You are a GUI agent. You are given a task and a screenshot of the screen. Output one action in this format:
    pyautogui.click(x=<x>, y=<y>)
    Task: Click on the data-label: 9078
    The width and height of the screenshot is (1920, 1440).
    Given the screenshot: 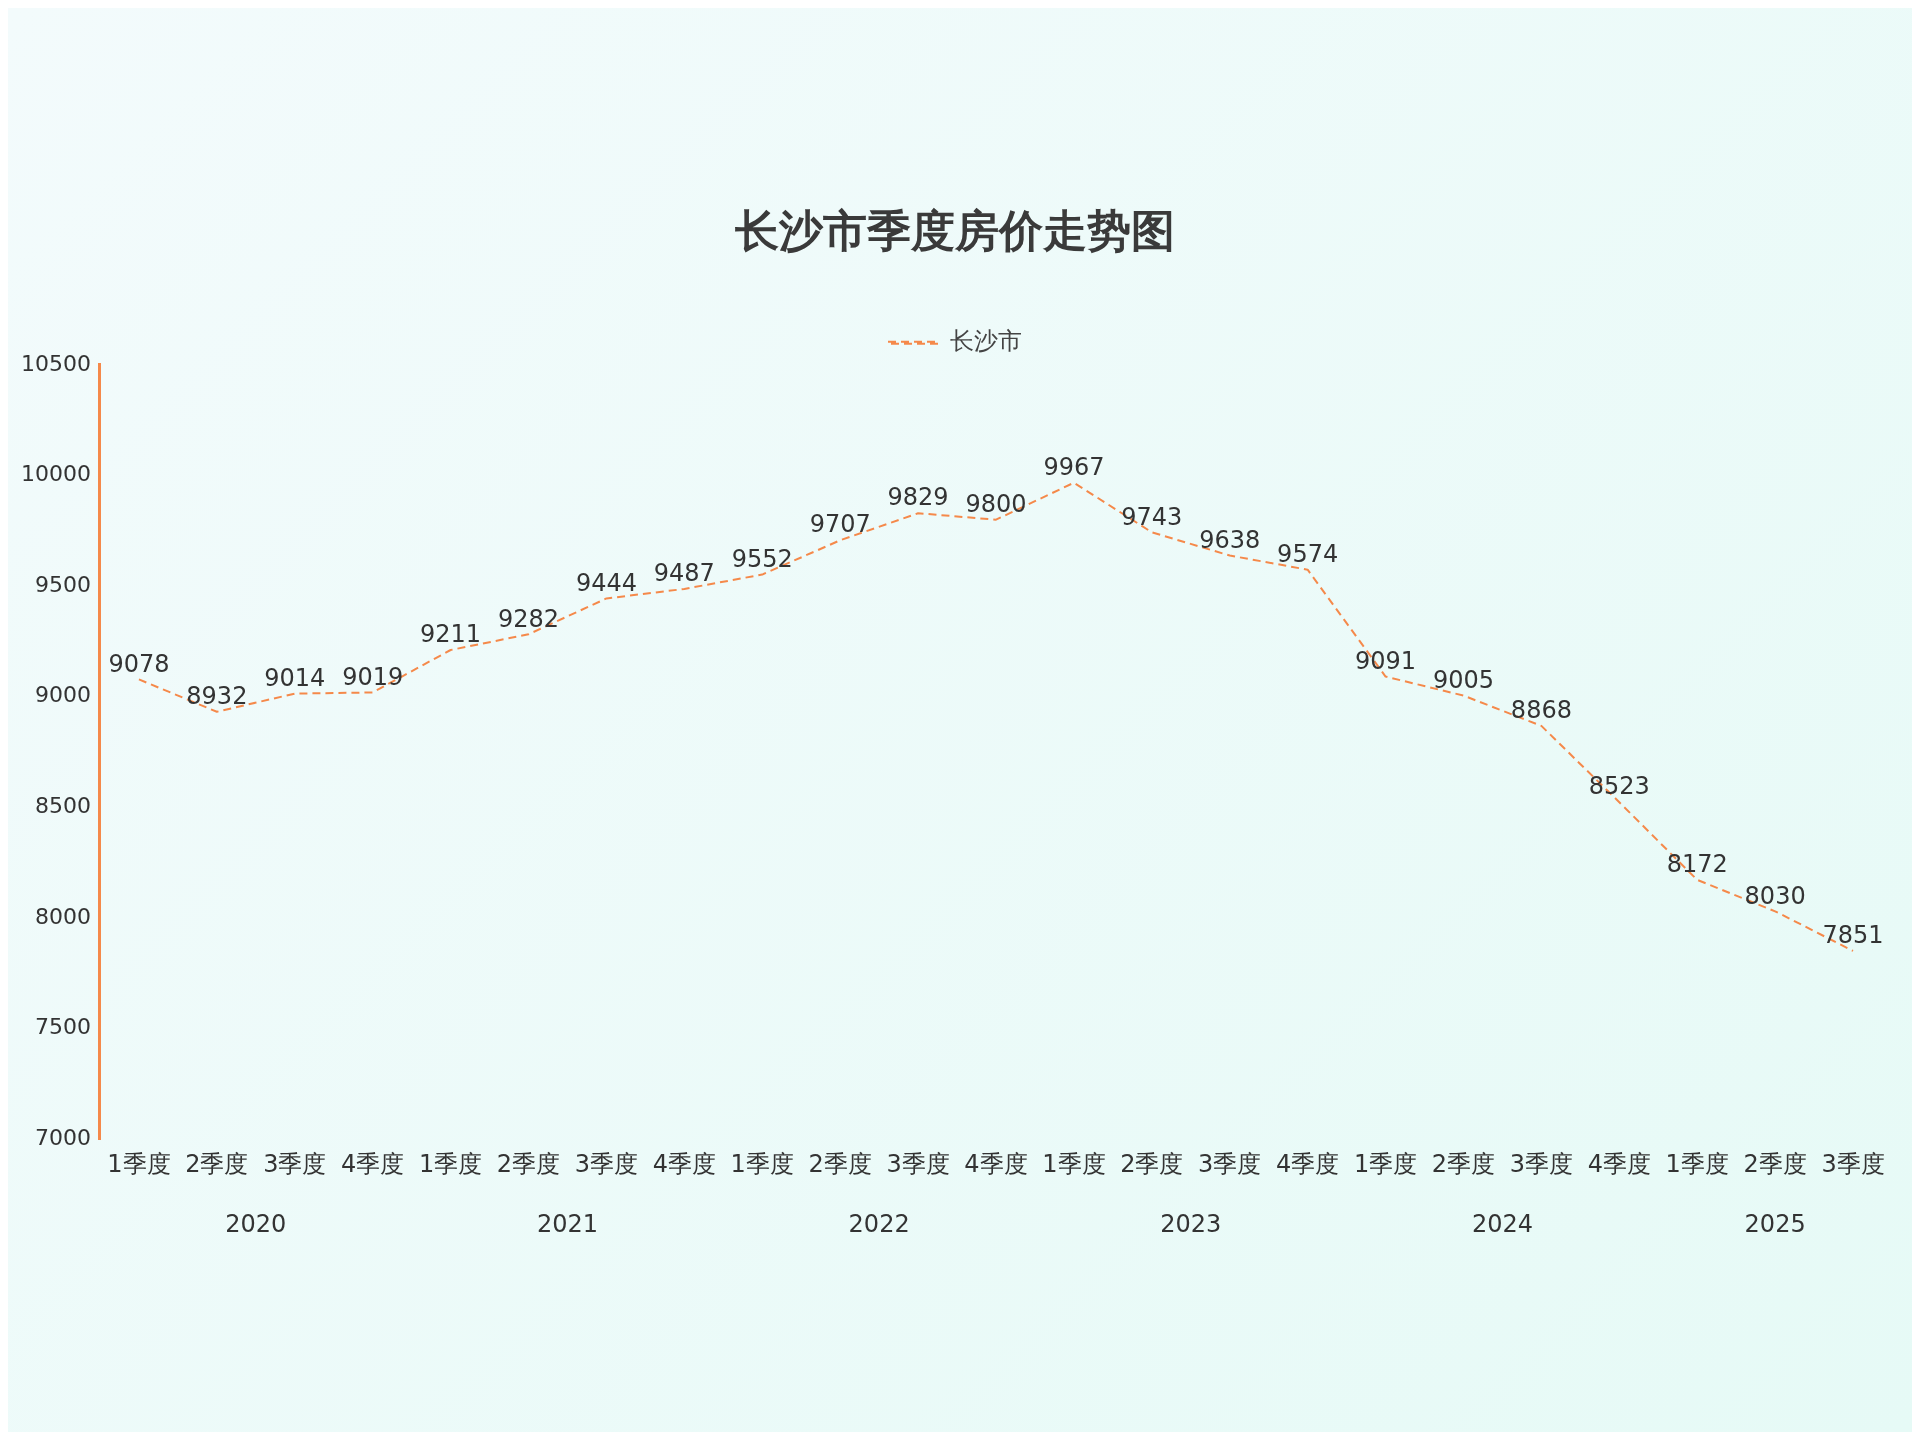 What is the action you would take?
    pyautogui.click(x=139, y=663)
    